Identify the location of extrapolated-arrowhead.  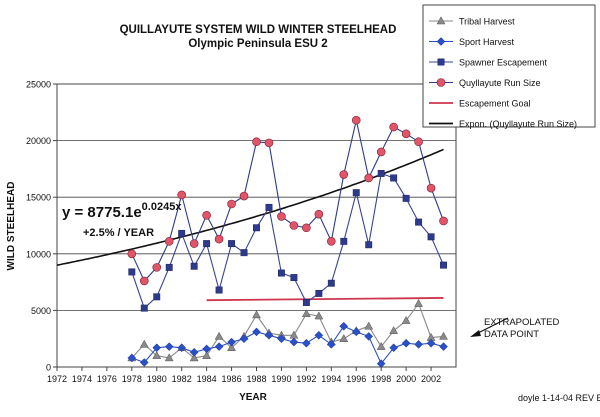
(475, 333).